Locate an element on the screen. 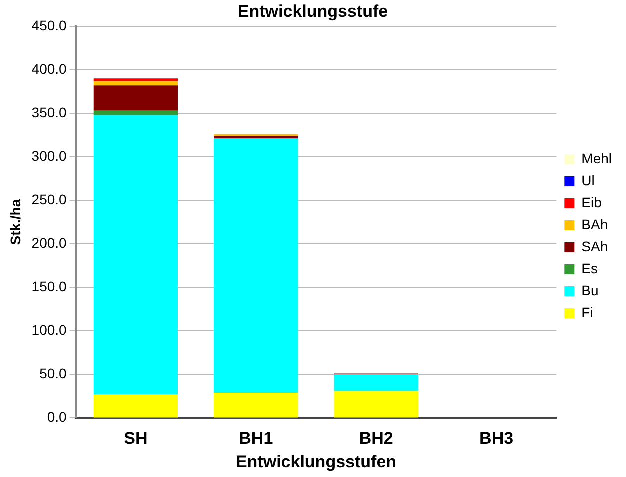  y-tick-label: 300.0 is located at coordinates (50, 156).